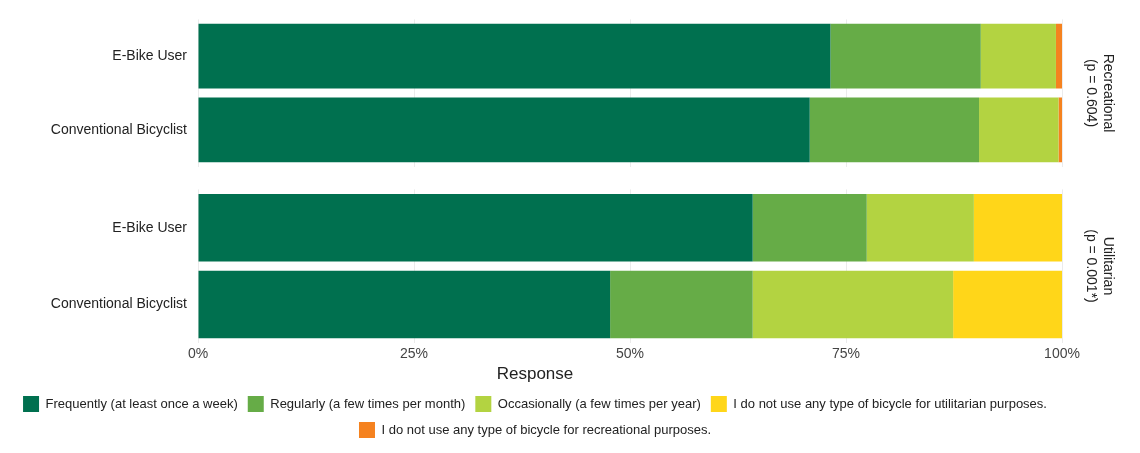 Image resolution: width=1140 pixels, height=453 pixels. I want to click on legend-label: I do not use any type of bicycle for utilitarian purposes., so click(890, 403).